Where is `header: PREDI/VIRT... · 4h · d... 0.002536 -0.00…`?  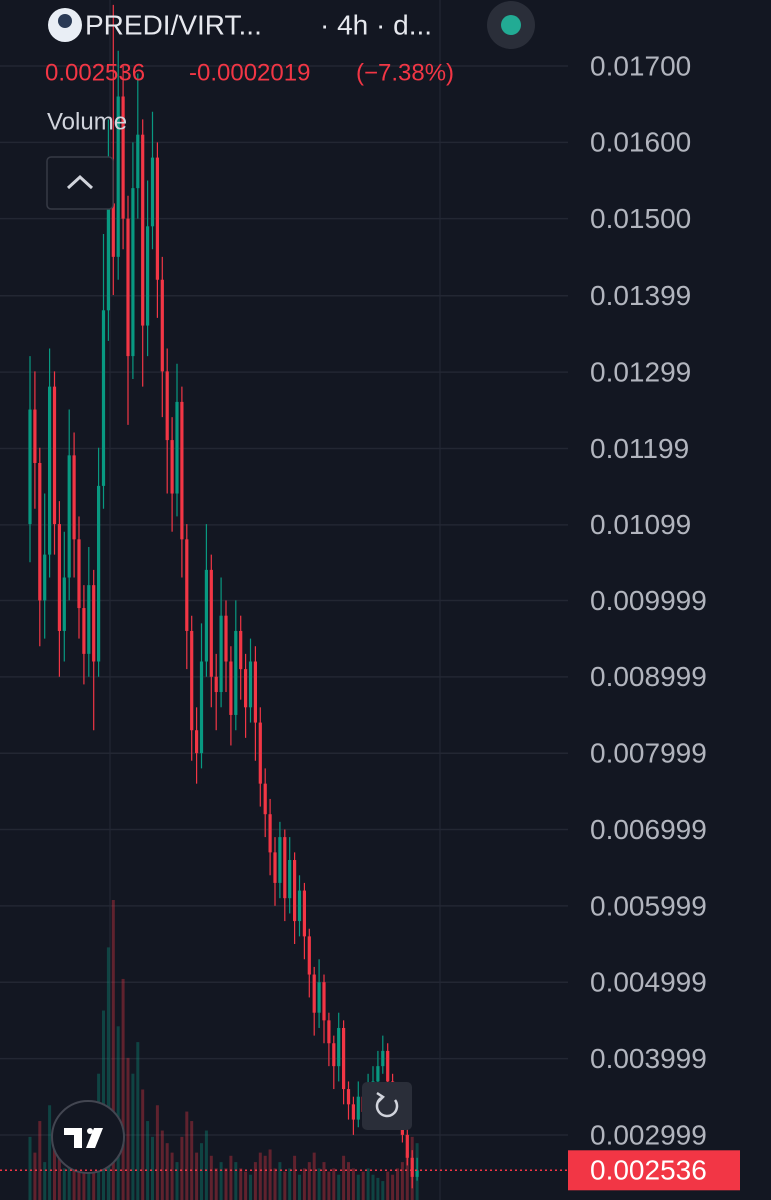 header: PREDI/VIRT... · 4h · d... 0.002536 -0.00… is located at coordinates (290, 105).